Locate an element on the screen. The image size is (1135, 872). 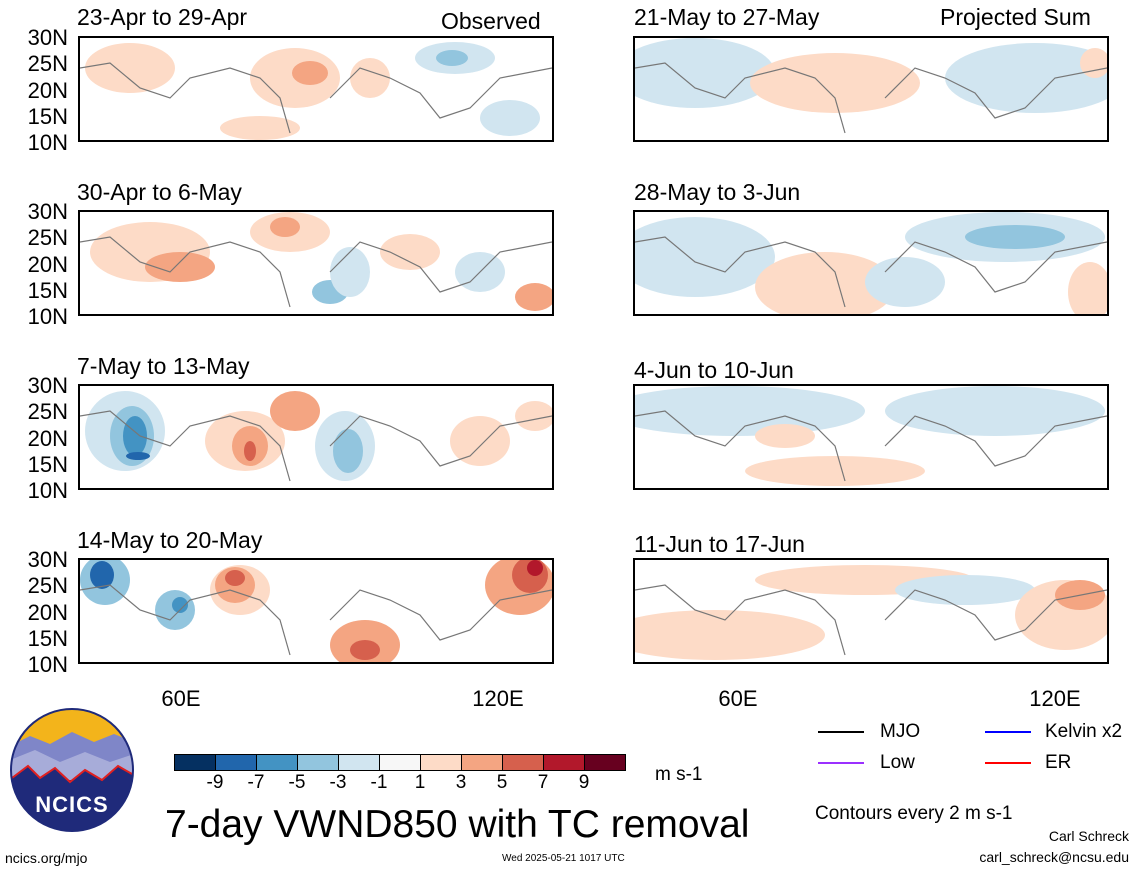
panel-title-obs-4: 14-May to 20-May is located at coordinates (170, 540).